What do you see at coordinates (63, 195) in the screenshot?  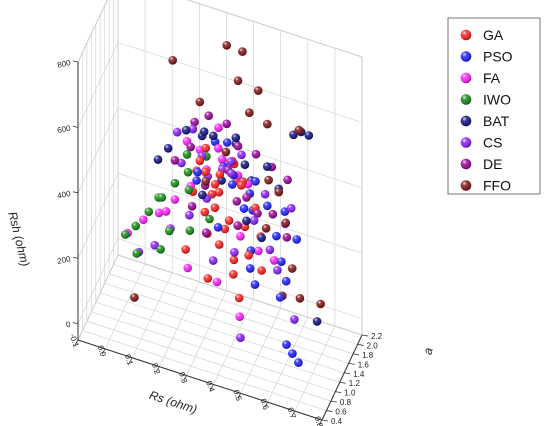 I see `z-tick-label: 400` at bounding box center [63, 195].